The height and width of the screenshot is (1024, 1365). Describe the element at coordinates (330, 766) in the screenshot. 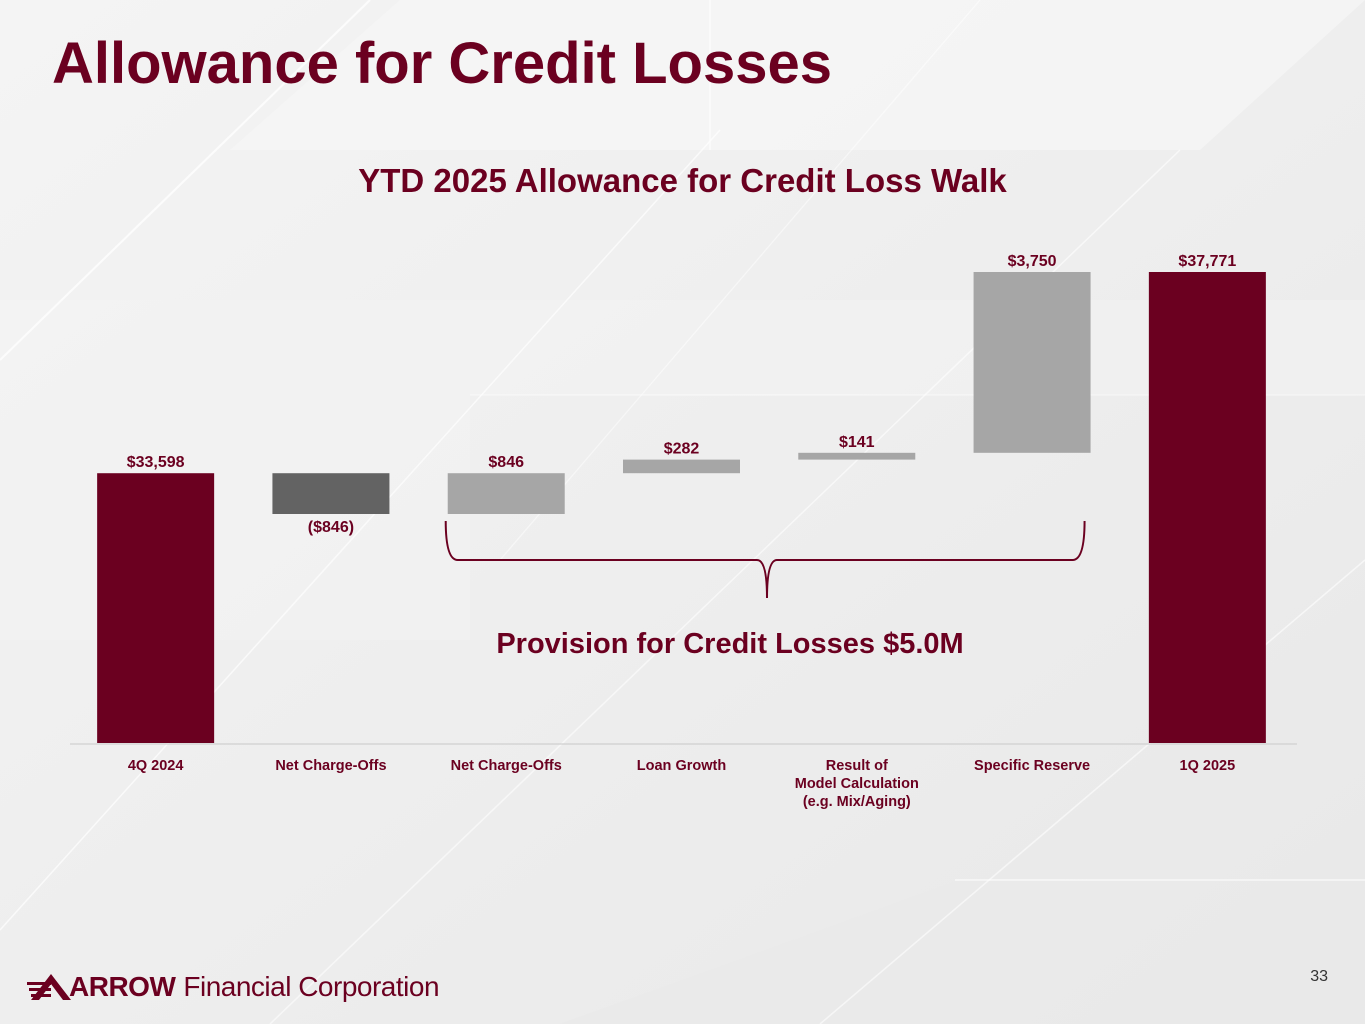

I see `category-label-2: Net Charge-Offs` at that location.